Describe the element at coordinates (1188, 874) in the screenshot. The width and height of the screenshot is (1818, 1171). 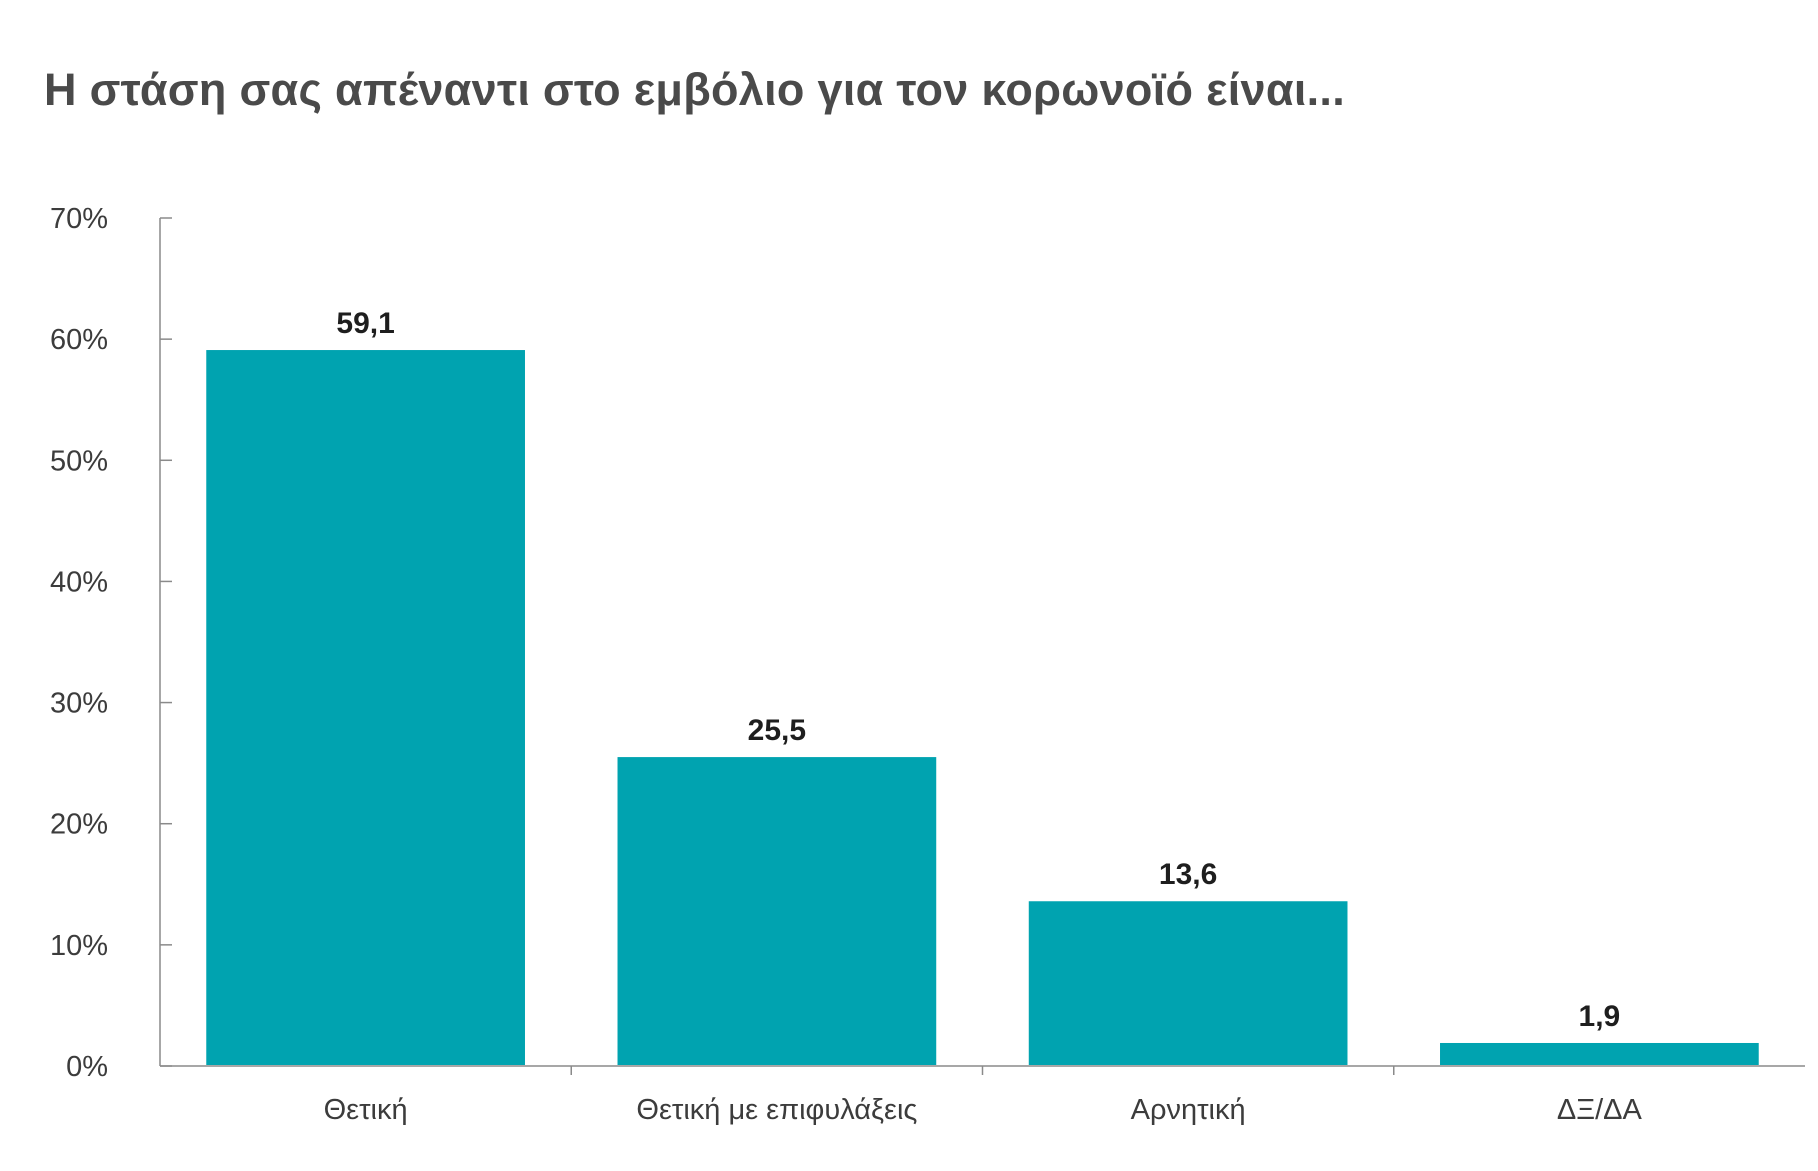
I see `data-label: 13,6` at that location.